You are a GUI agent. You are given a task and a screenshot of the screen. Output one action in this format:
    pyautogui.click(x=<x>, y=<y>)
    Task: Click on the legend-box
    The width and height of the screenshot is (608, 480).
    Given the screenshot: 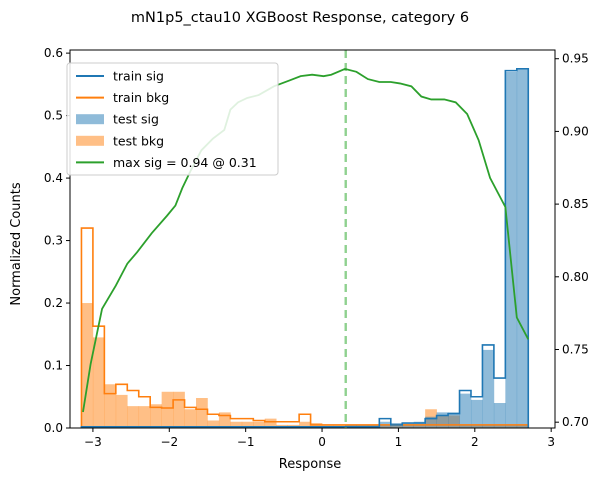 What is the action you would take?
    pyautogui.click(x=172, y=119)
    